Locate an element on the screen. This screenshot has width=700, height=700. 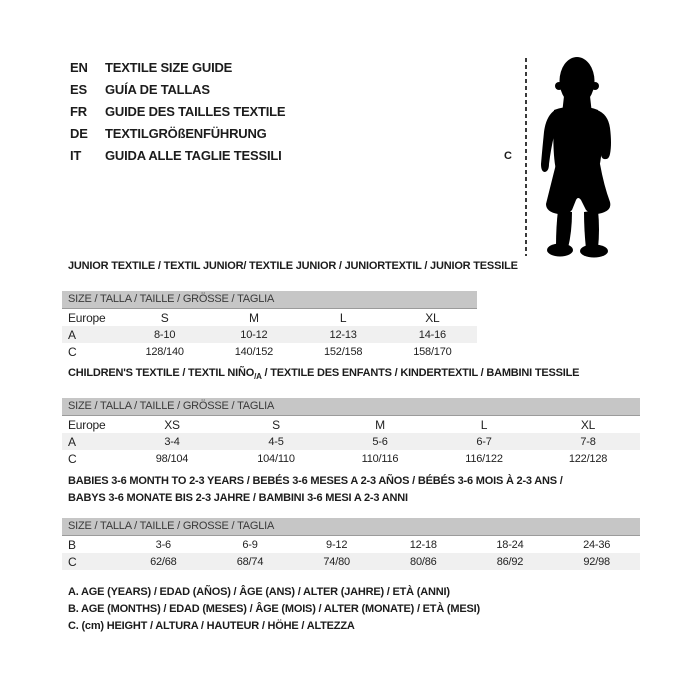
age-cell: 4-5 is located at coordinates (276, 441).